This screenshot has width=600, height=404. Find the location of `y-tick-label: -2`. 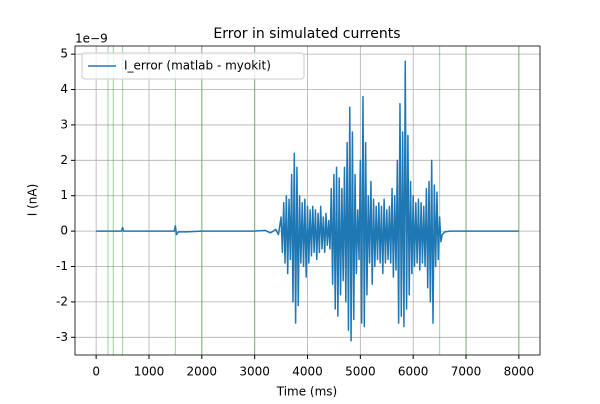

y-tick-label: -2 is located at coordinates (62, 301).